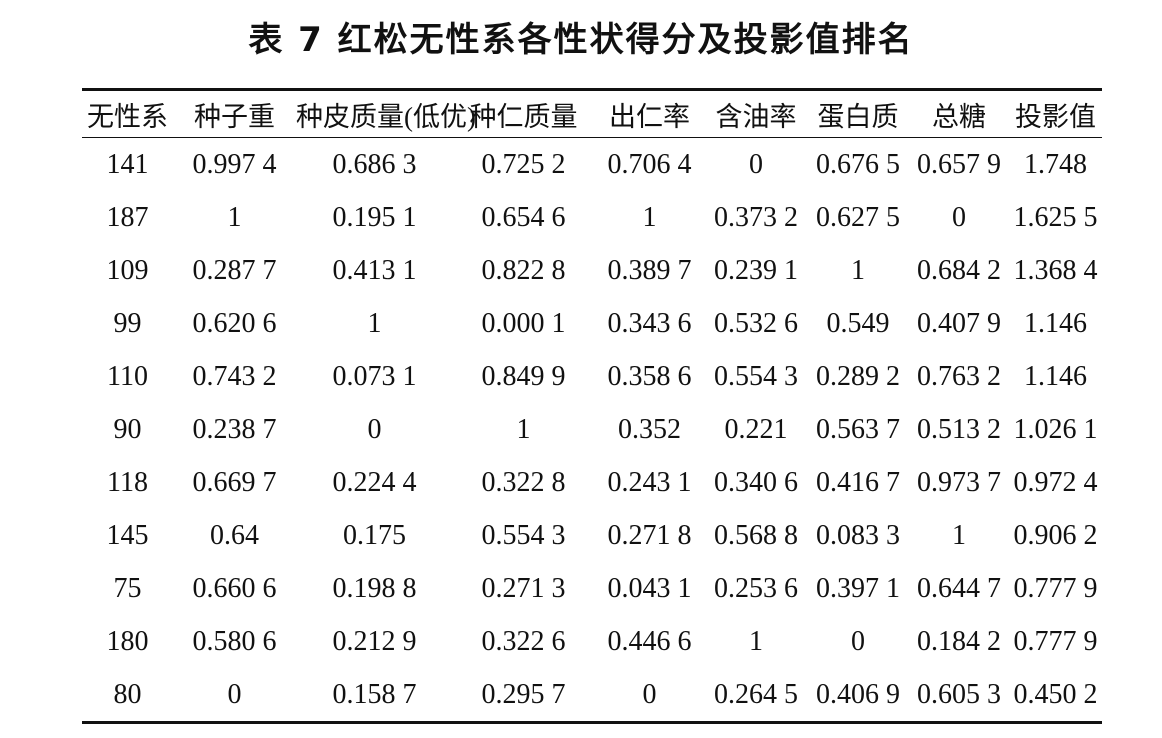 The image size is (1162, 738). I want to click on table-cell: 0.238 7, so click(234, 429).